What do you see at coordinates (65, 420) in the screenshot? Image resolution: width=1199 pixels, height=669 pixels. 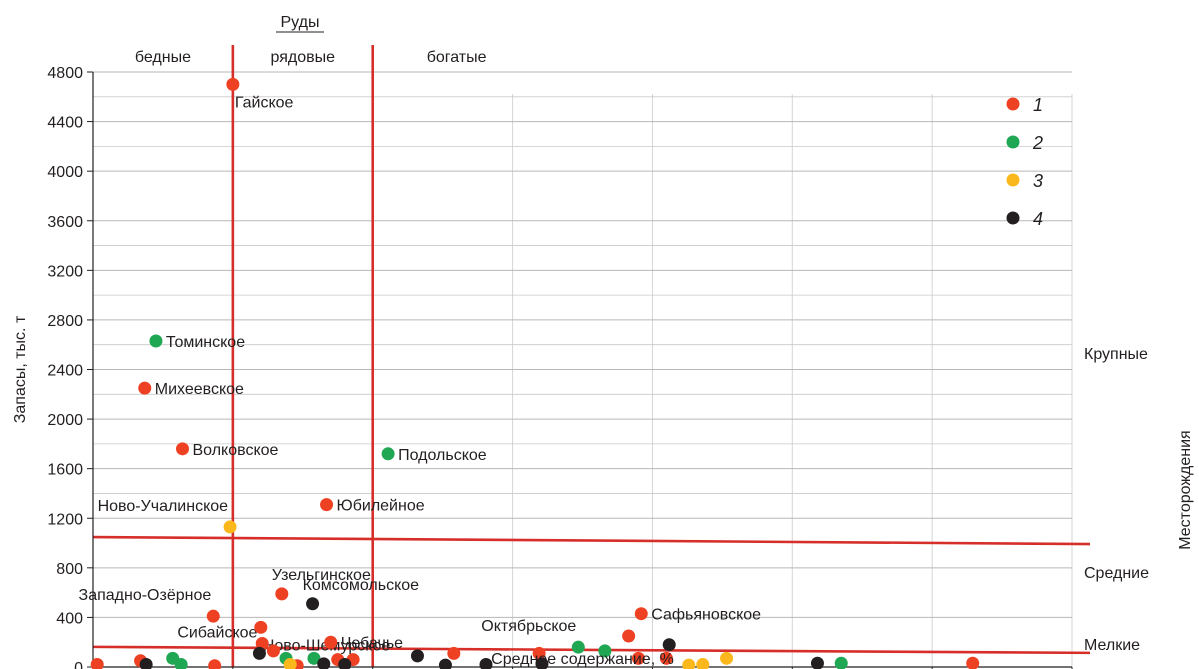 I see `y-tick-label: 2000` at bounding box center [65, 420].